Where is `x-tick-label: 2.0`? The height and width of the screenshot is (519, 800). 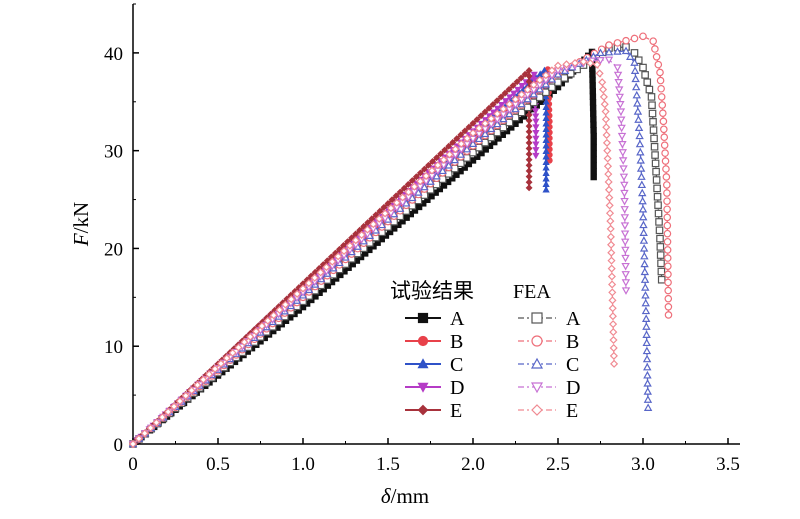
x-tick-label: 2.0 is located at coordinates (473, 464).